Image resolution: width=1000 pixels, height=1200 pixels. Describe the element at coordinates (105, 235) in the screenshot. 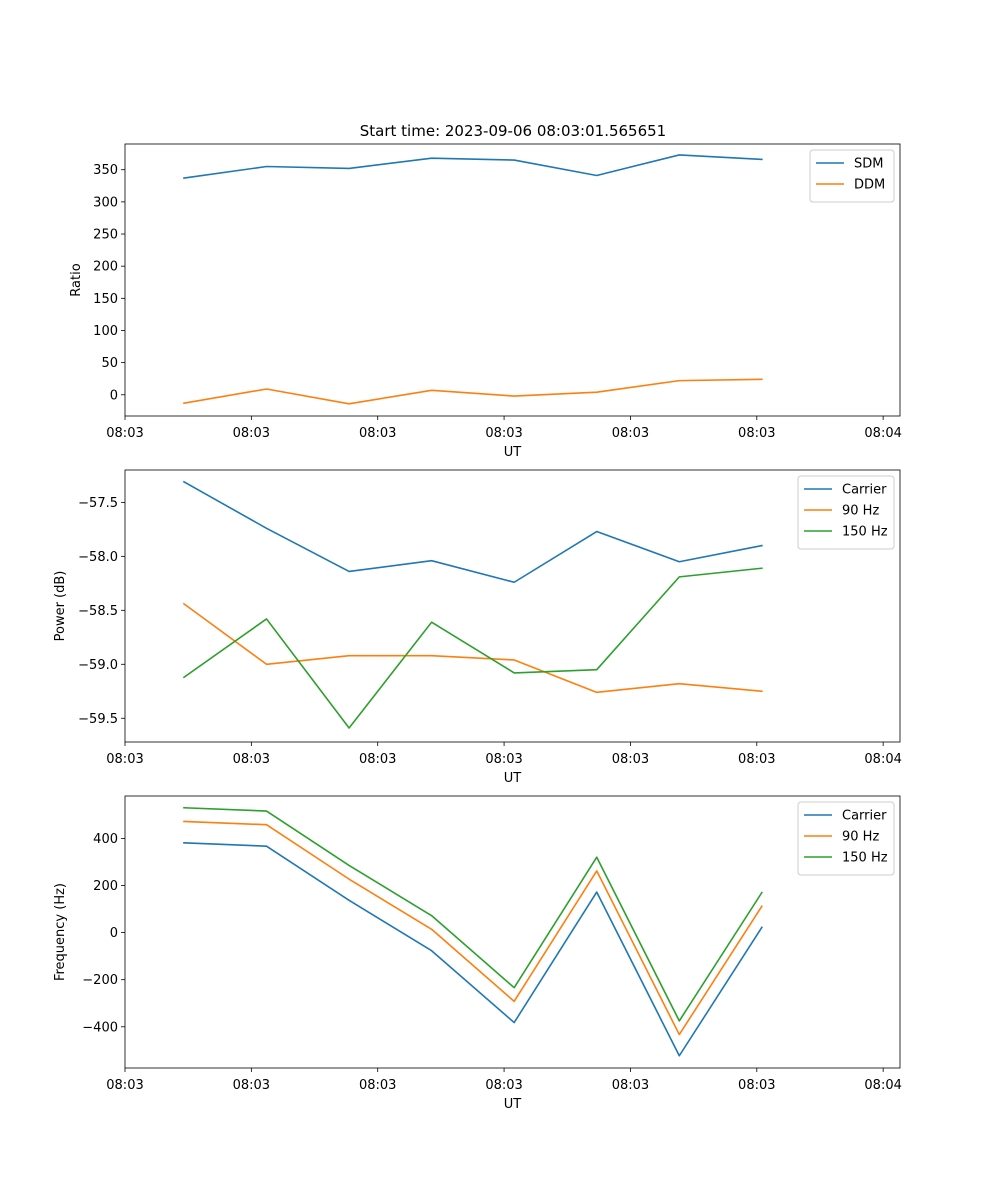

I see `y-tick-label: 250` at that location.